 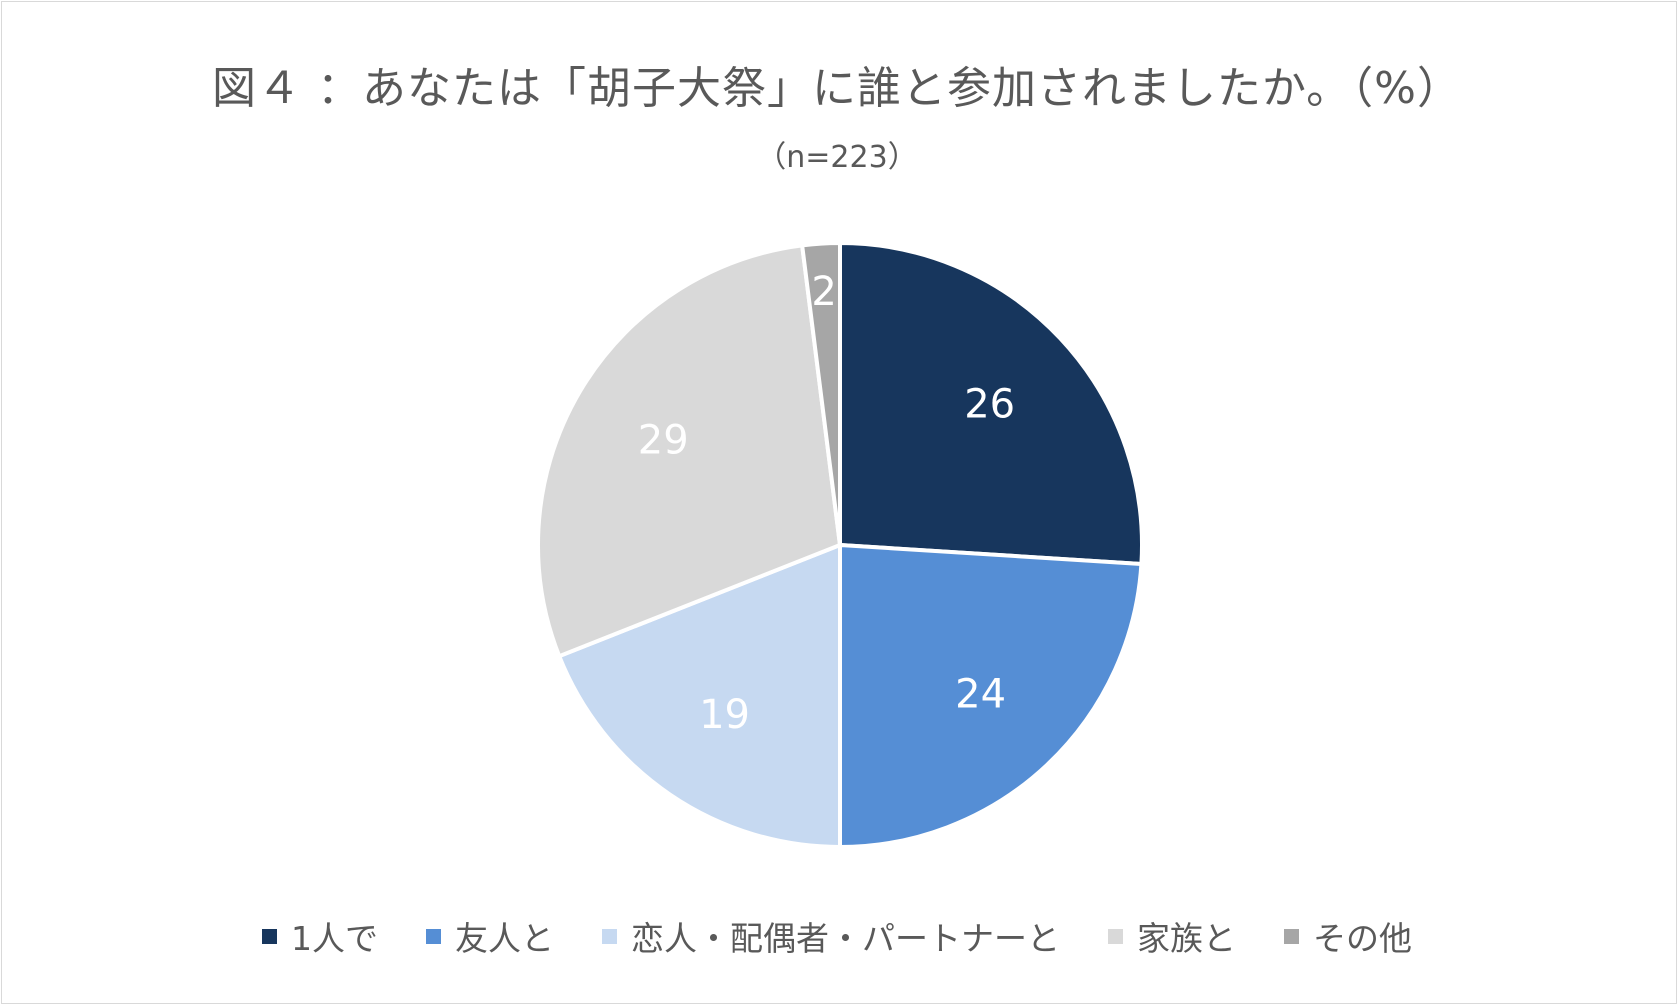 I want to click on legend-label-1: 1人で, so click(x=334, y=938).